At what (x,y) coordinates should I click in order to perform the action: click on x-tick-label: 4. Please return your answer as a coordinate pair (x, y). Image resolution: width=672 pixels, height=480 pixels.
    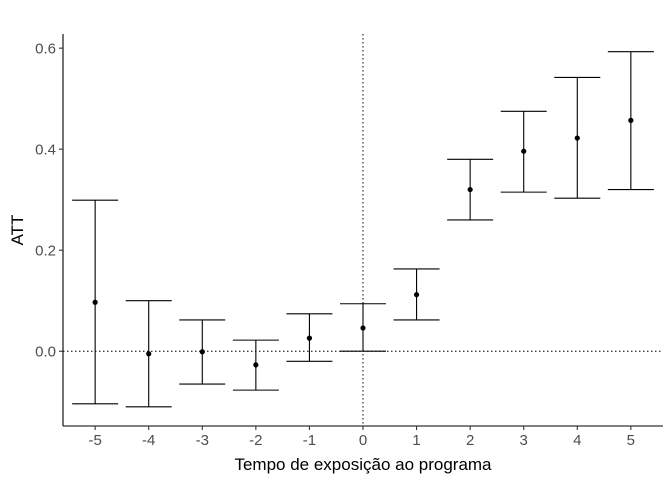
    Looking at the image, I should click on (577, 440).